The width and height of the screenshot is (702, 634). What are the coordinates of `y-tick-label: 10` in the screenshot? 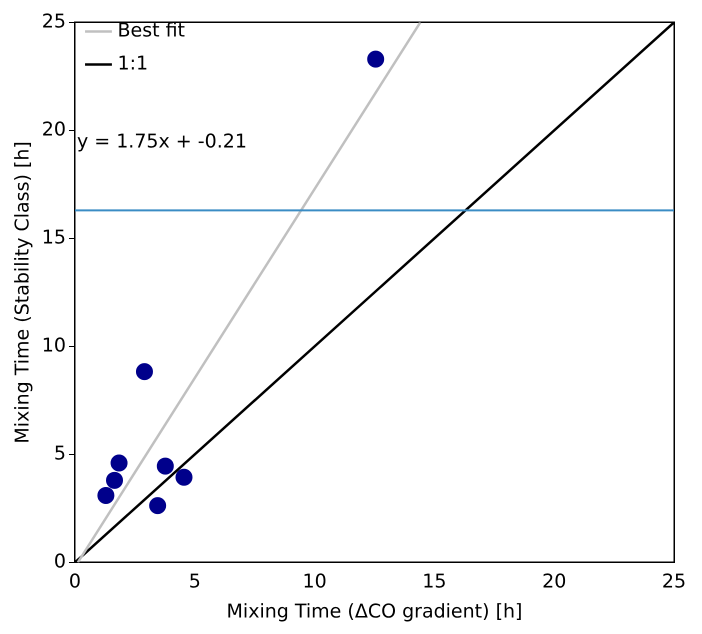 It's located at (54, 345).